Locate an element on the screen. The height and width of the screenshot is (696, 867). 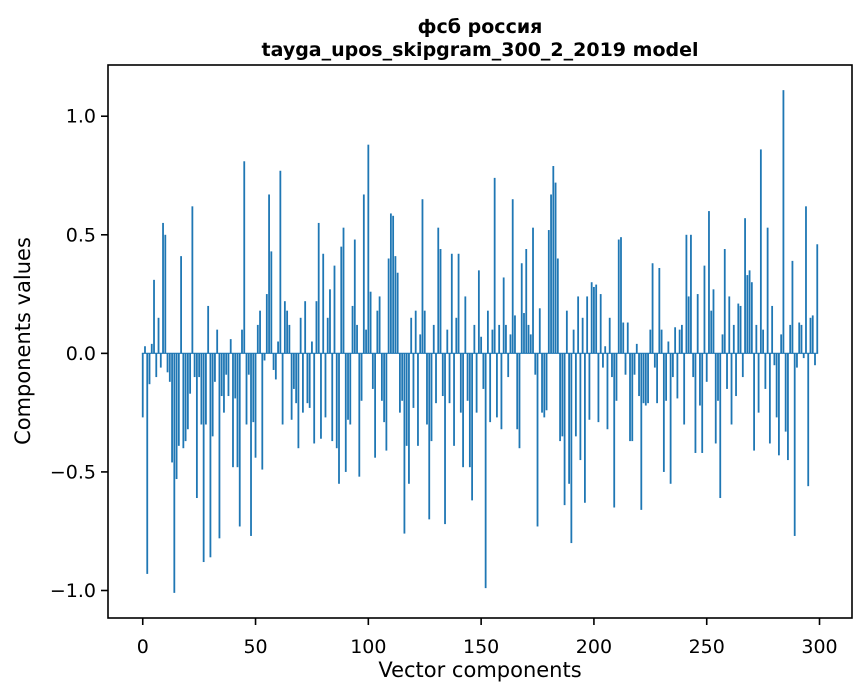
y-tick-label: 0.0 is located at coordinates (81, 354).